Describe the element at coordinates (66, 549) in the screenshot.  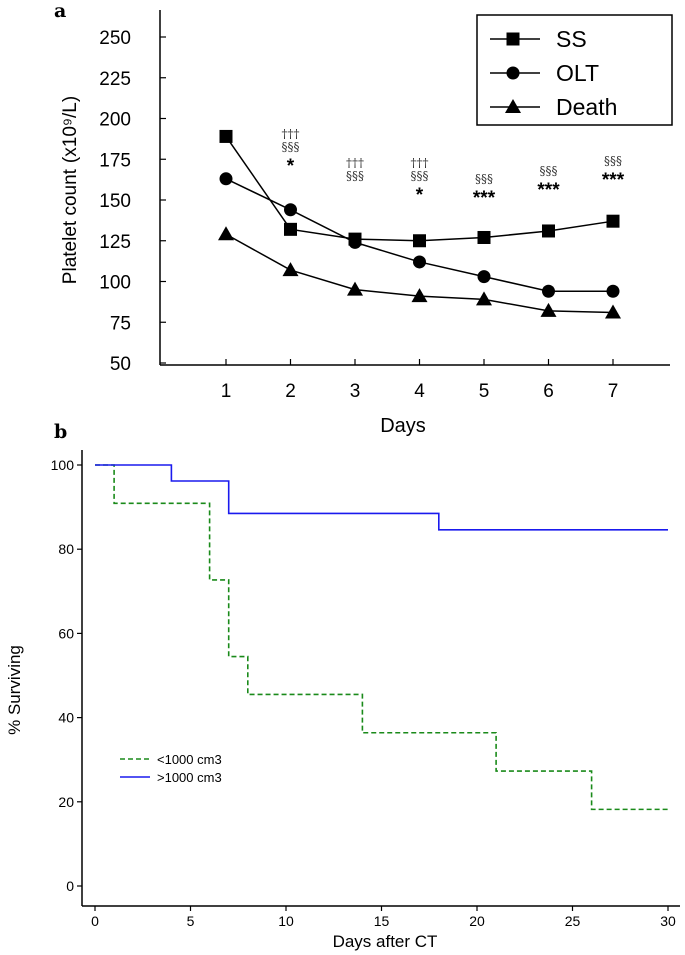
I see `panel-b-y-tick-label: 80` at that location.